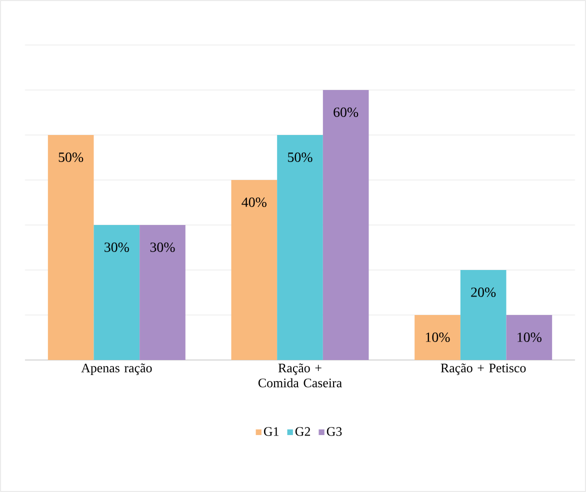 This screenshot has height=492, width=586. I want to click on legend-label: G3, so click(334, 431).